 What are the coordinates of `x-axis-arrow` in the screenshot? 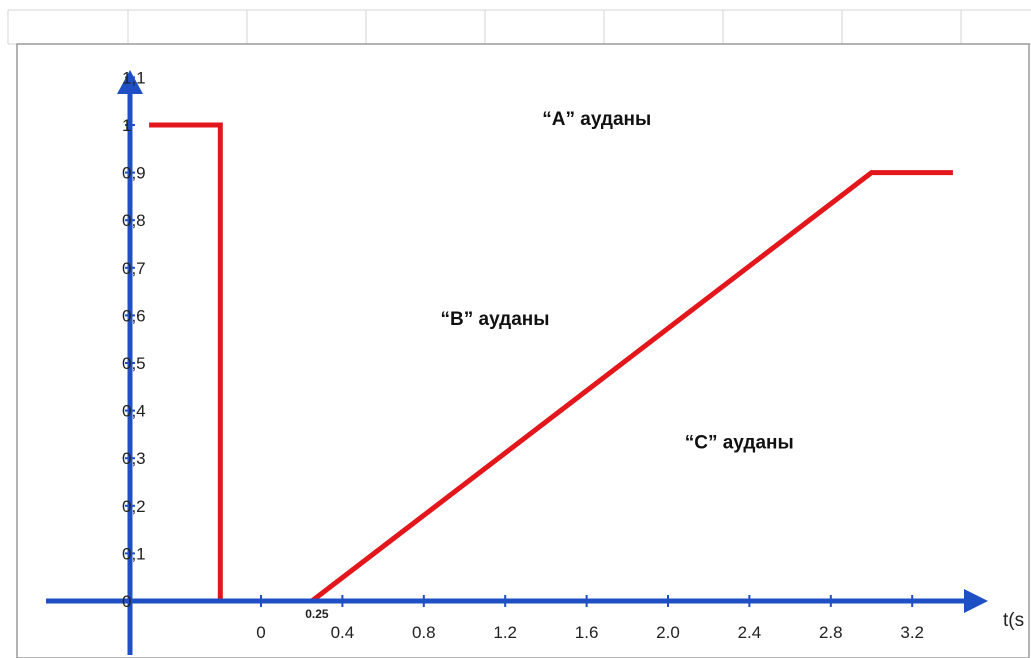 It's located at (976, 601).